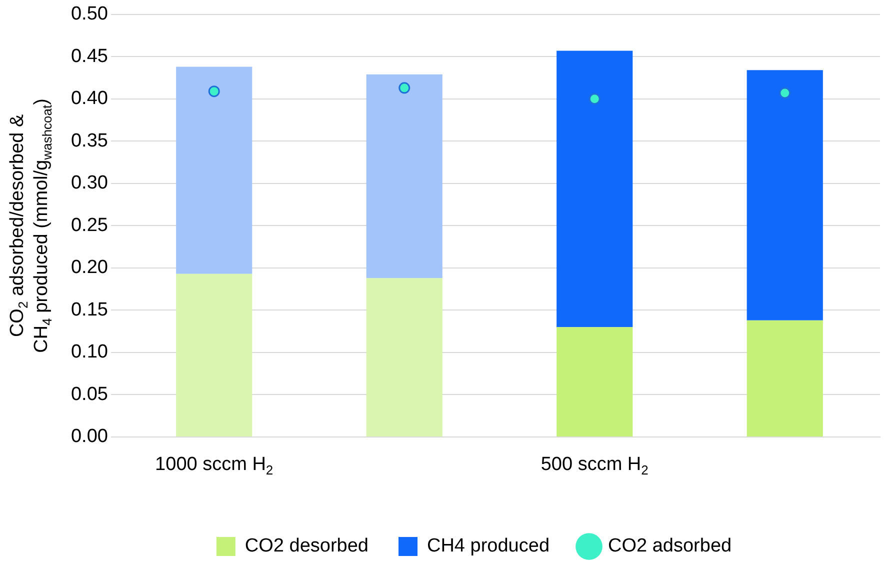  I want to click on y-tick-label: 0.25, so click(89, 225).